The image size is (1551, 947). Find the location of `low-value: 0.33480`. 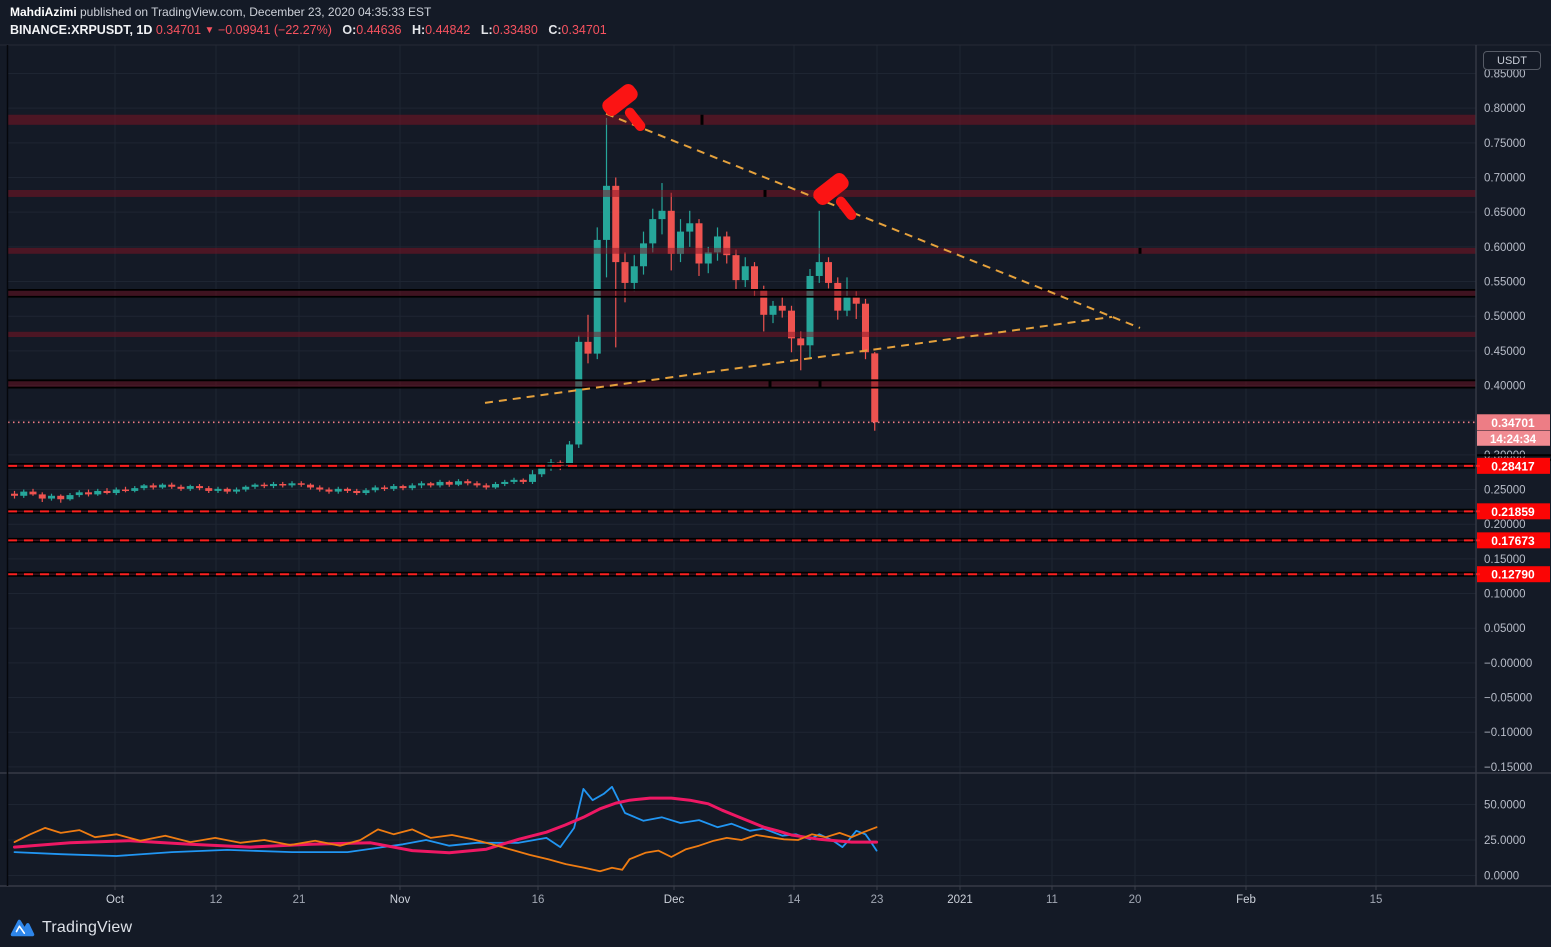

low-value: 0.33480 is located at coordinates (515, 30).